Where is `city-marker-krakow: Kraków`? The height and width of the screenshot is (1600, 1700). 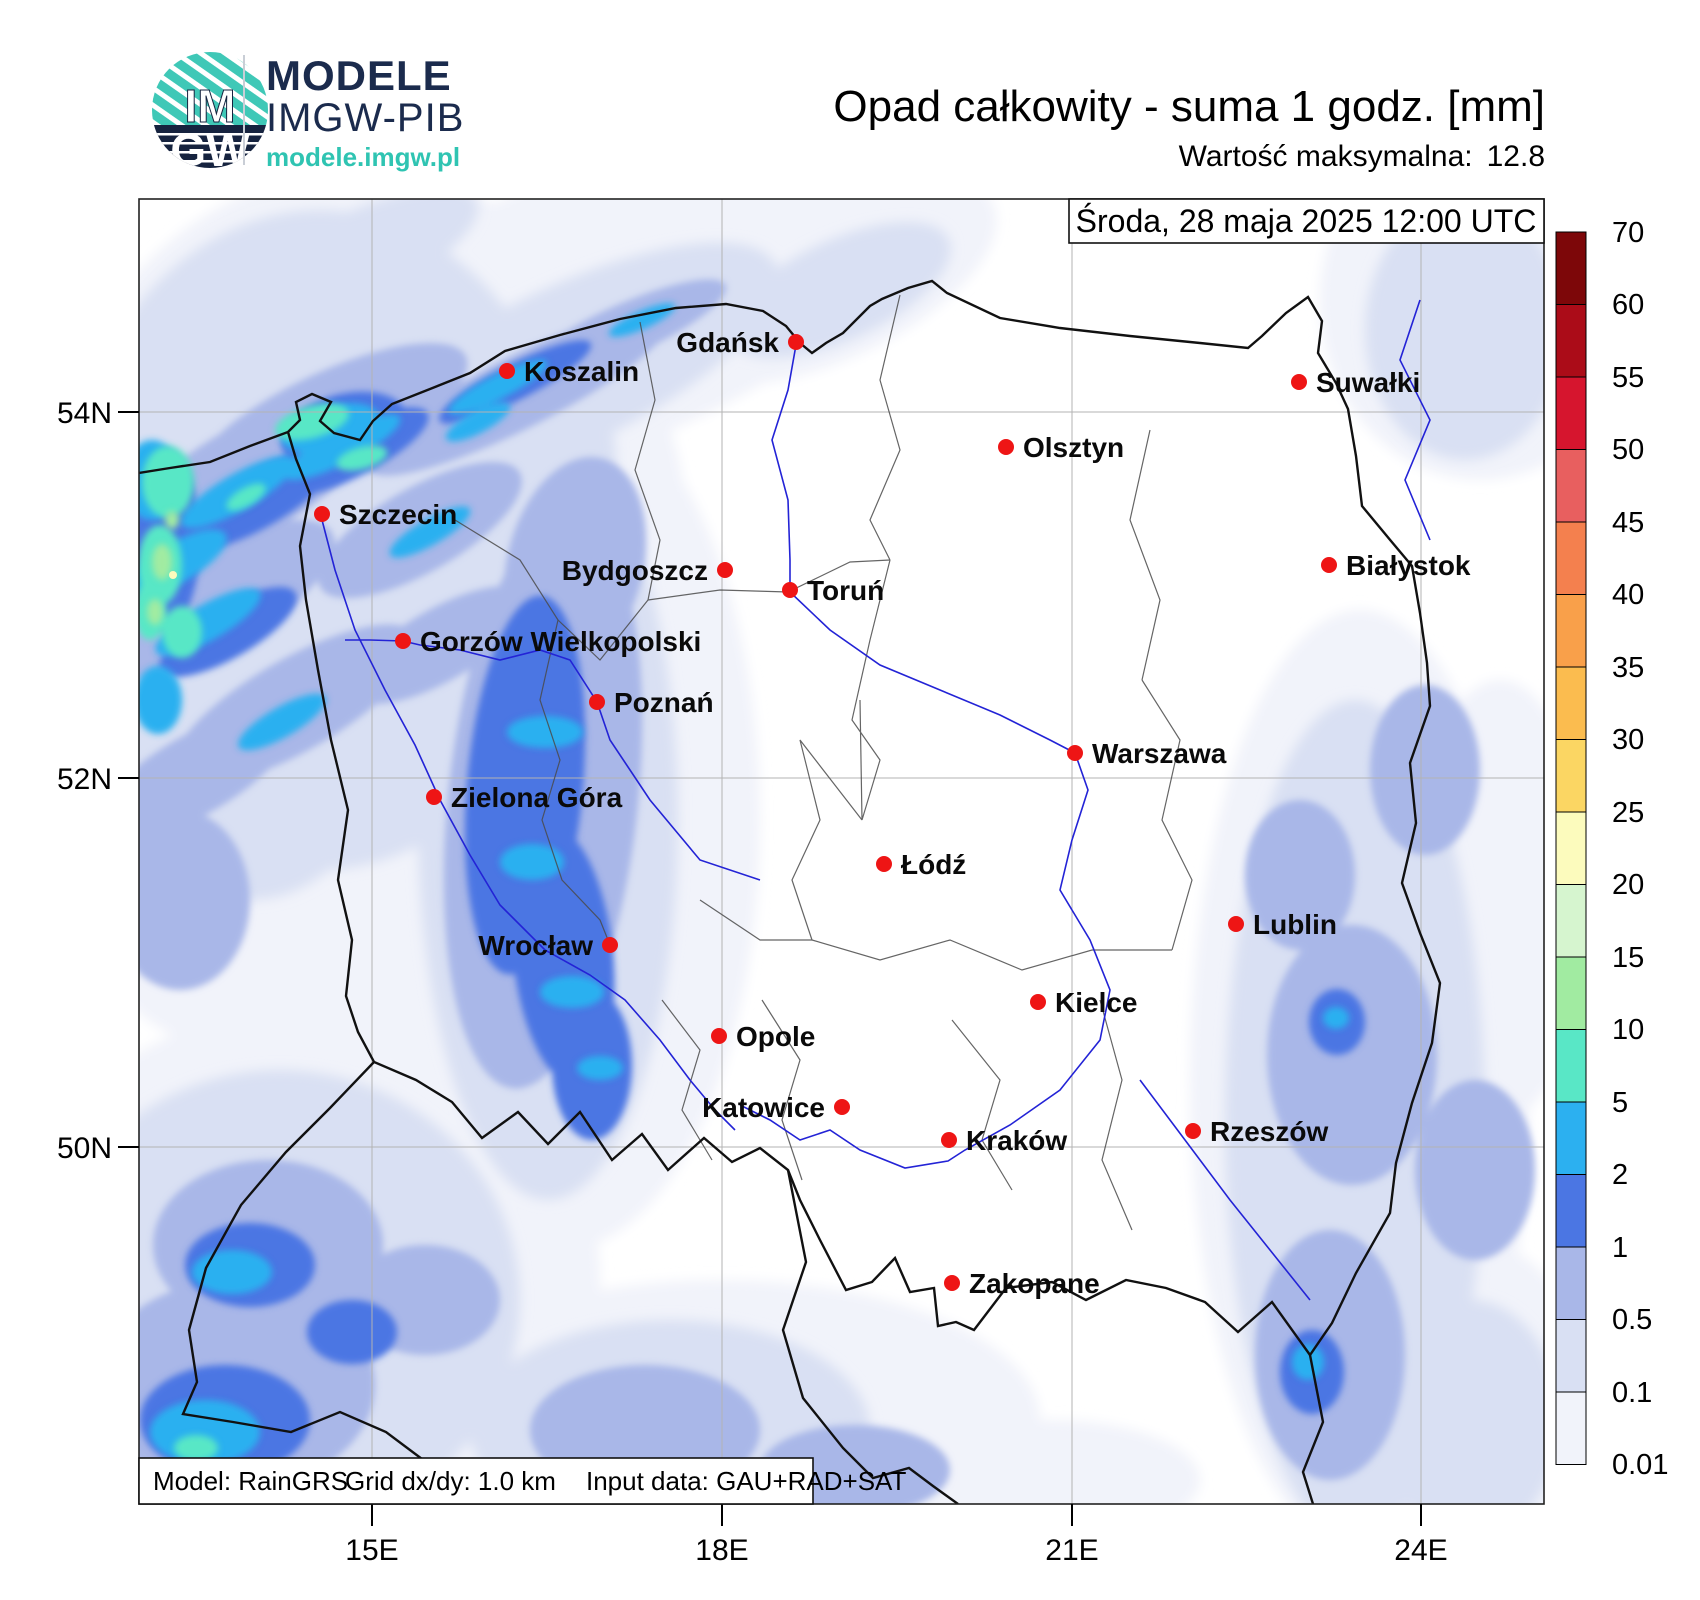 city-marker-krakow: Kraków is located at coordinates (1004, 1140).